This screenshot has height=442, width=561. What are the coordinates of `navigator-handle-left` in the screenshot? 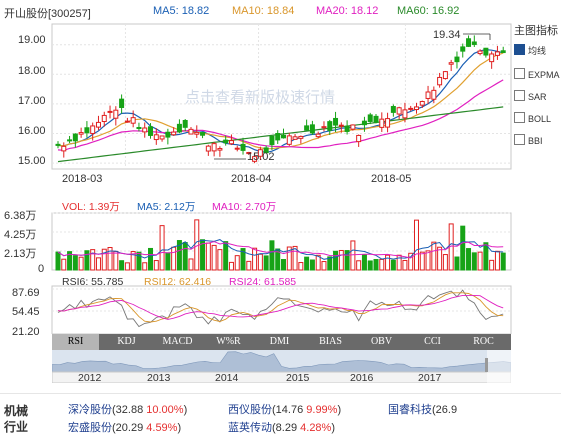 It's located at (486, 365).